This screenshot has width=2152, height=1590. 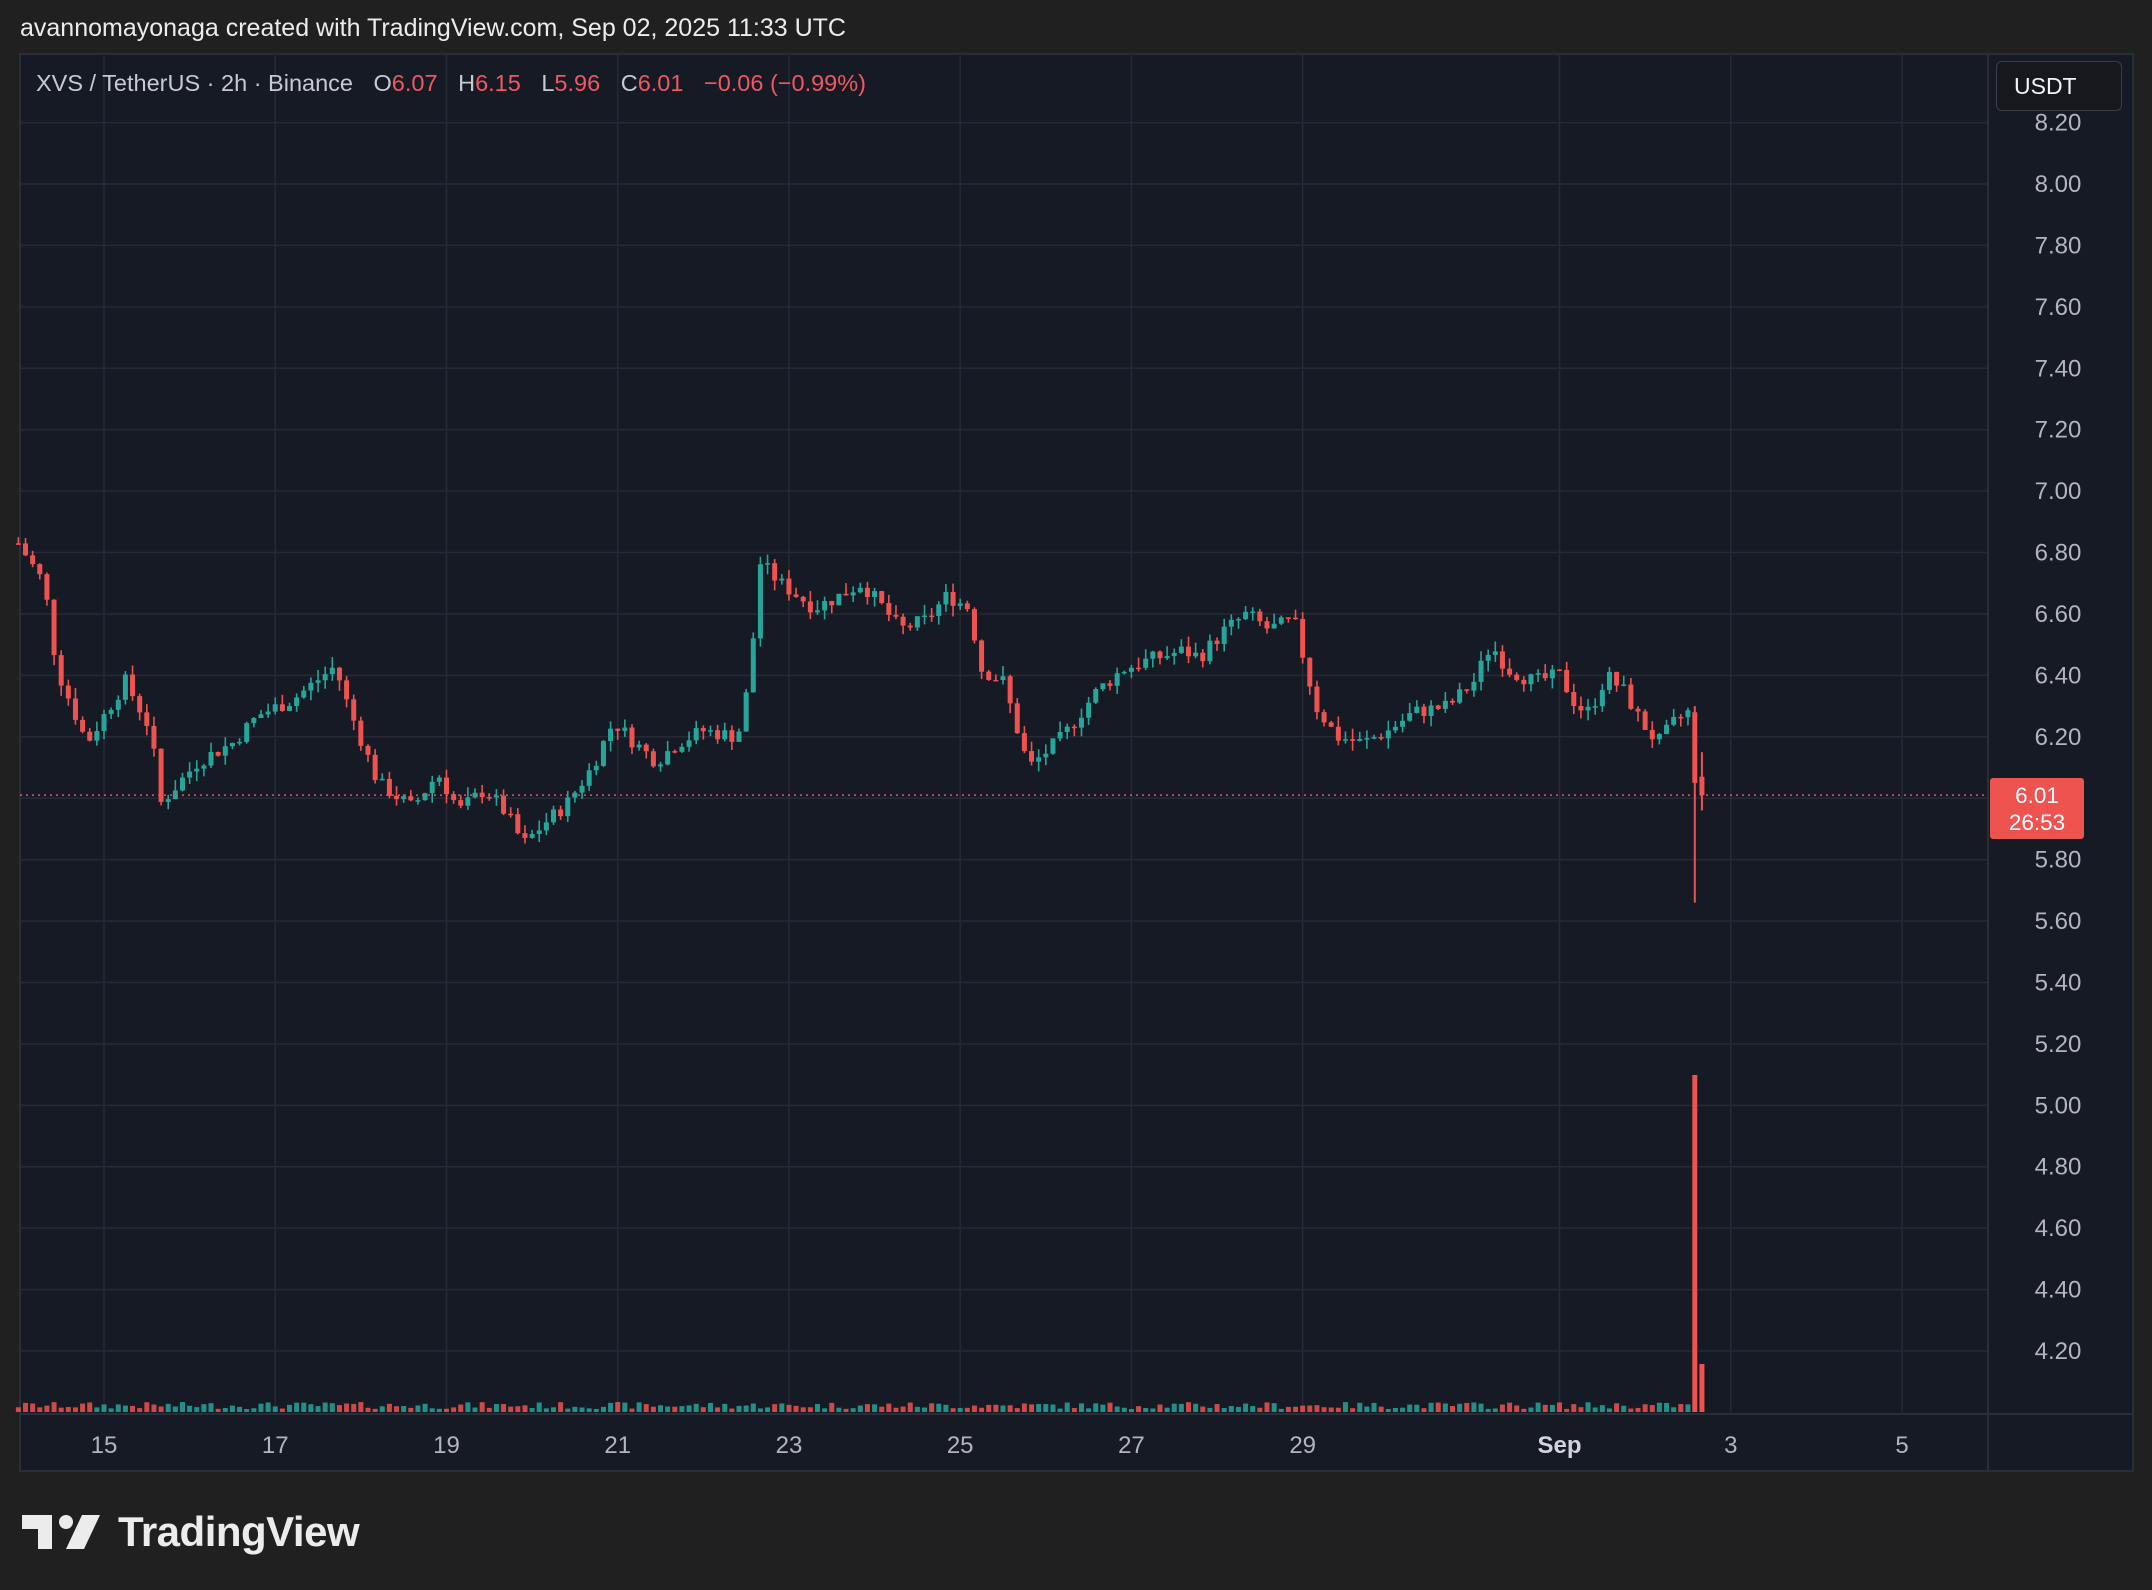 I want to click on price-tick-label: 5.40, so click(x=2058, y=982).